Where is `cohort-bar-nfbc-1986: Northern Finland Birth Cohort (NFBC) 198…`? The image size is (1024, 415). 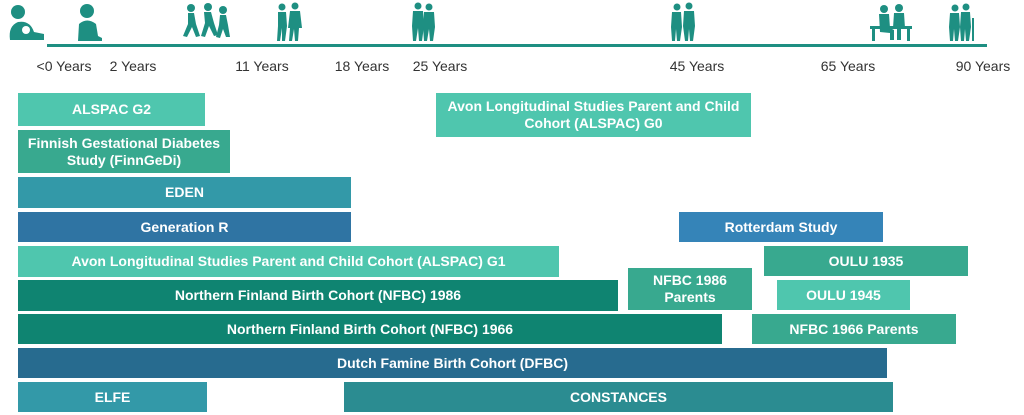 cohort-bar-nfbc-1986: Northern Finland Birth Cohort (NFBC) 198… is located at coordinates (318, 295).